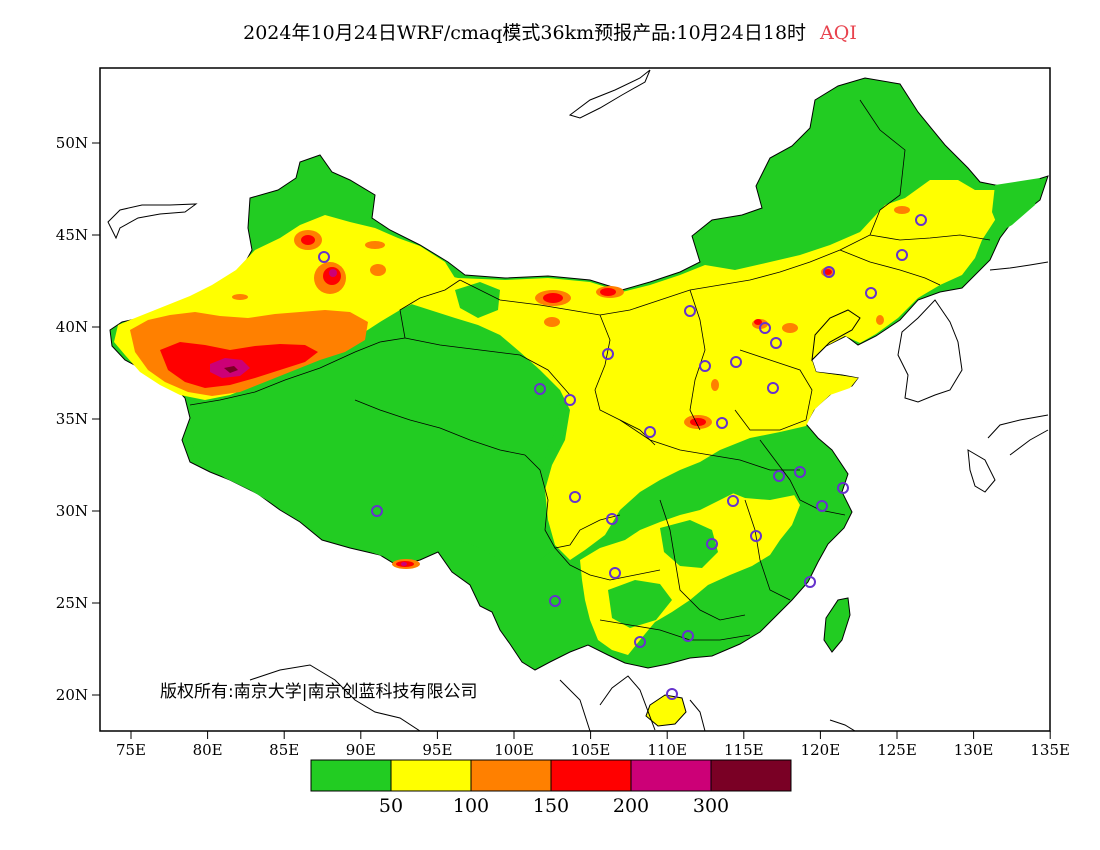 The width and height of the screenshot is (1100, 850). What do you see at coordinates (208, 750) in the screenshot?
I see `lon-tick-label: 80E` at bounding box center [208, 750].